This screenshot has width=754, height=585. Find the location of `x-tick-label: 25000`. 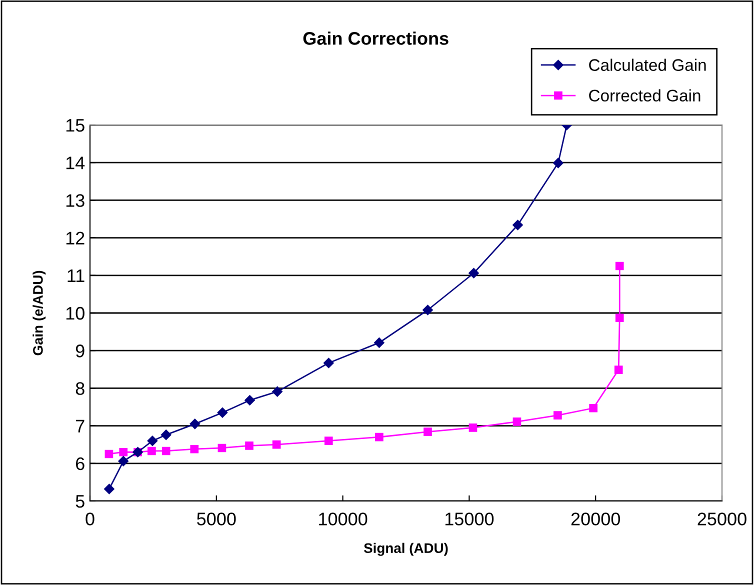

x-tick-label: 25000 is located at coordinates (722, 519).